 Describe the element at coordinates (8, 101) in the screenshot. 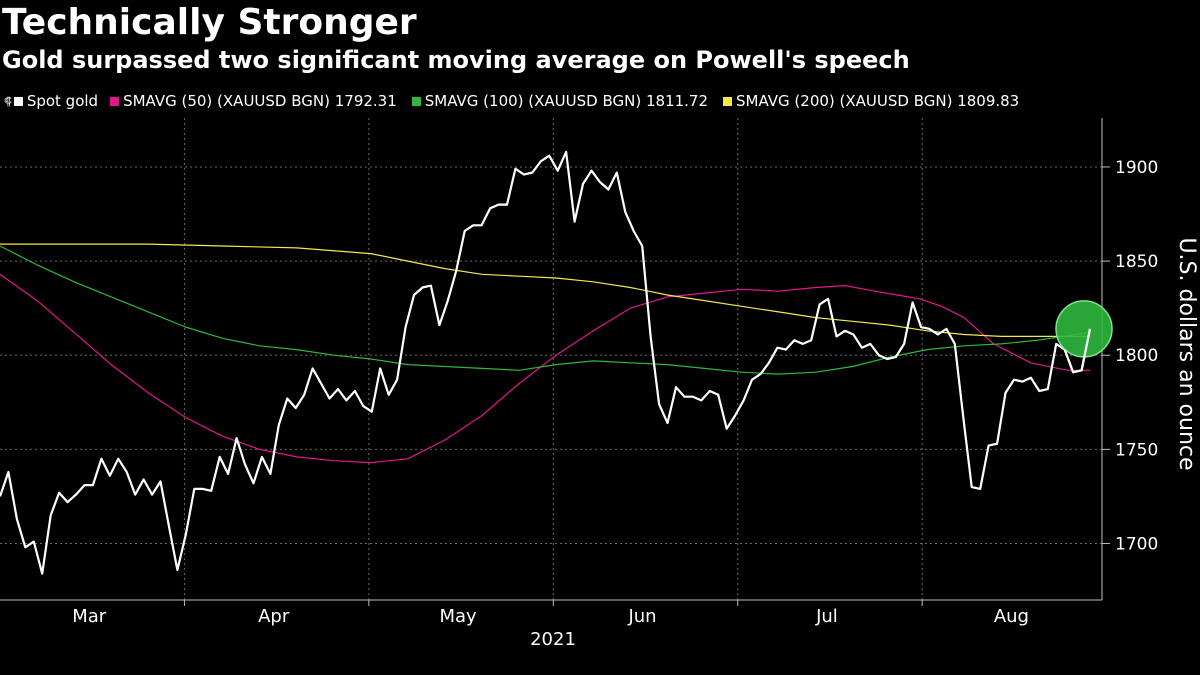

I see `line-chart-icon: ⸿` at that location.